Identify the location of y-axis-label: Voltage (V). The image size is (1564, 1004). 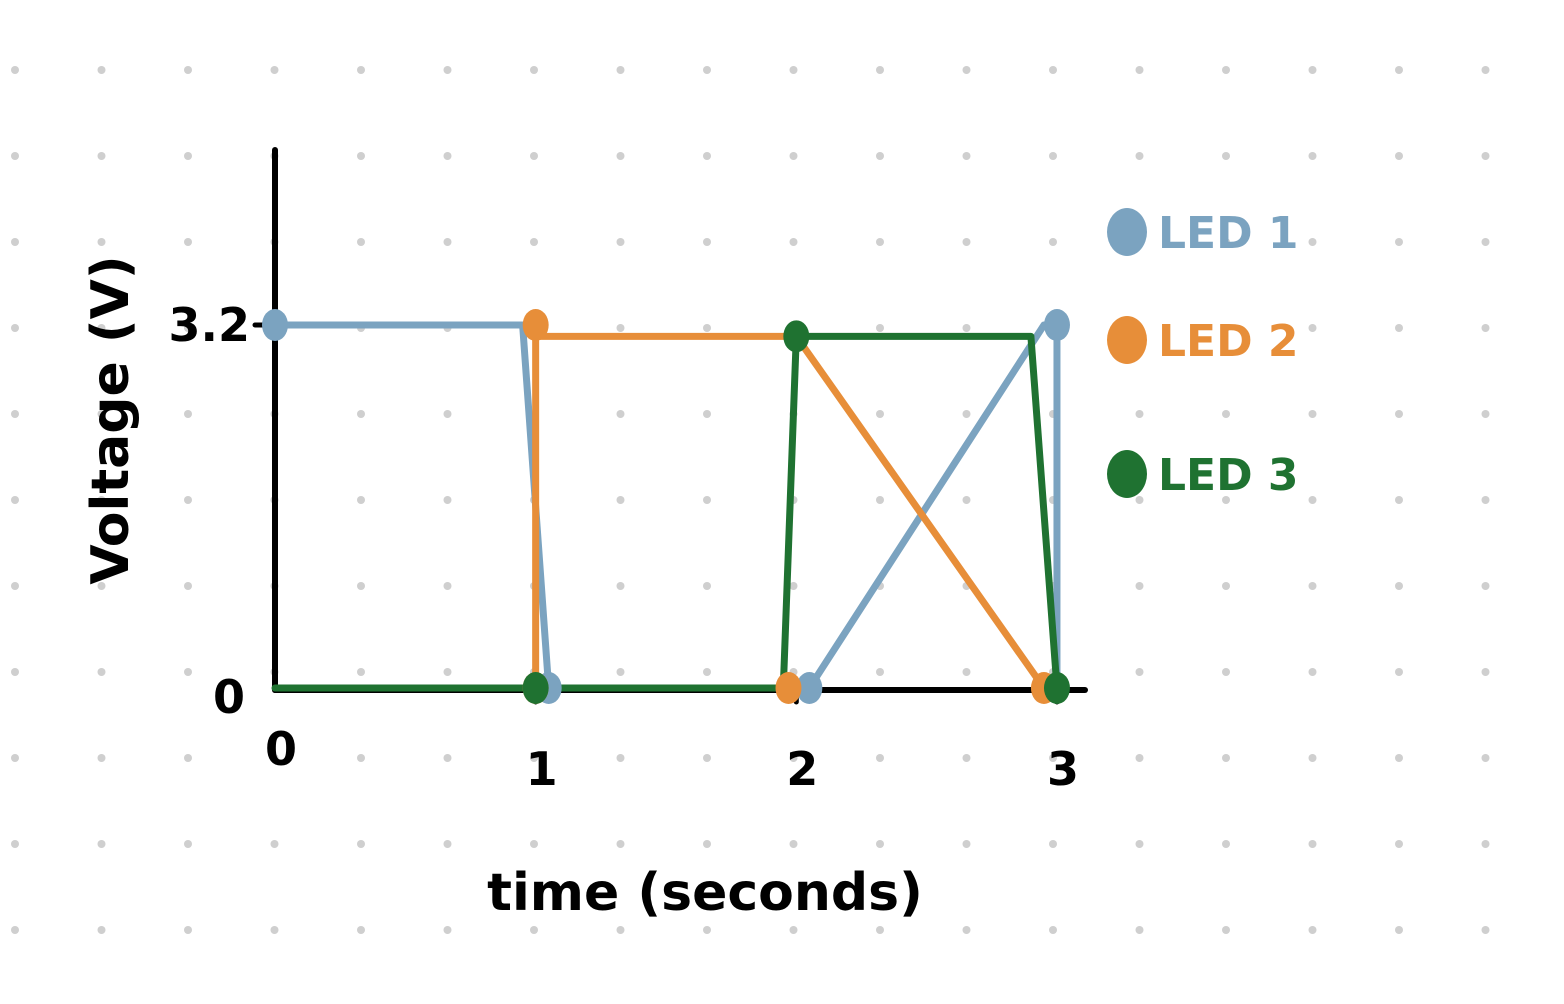
(111, 419).